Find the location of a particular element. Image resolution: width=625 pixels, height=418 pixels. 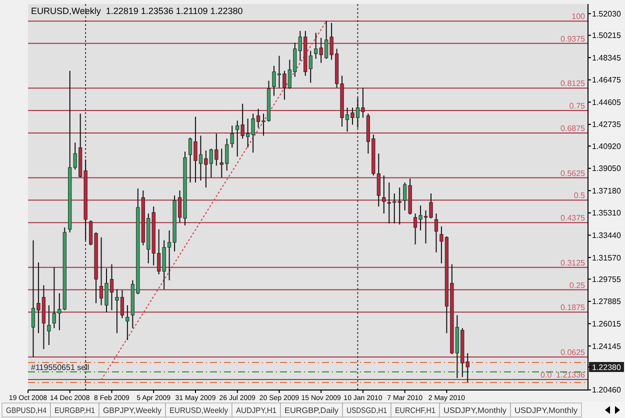

annotation: 0.0625 is located at coordinates (573, 352).